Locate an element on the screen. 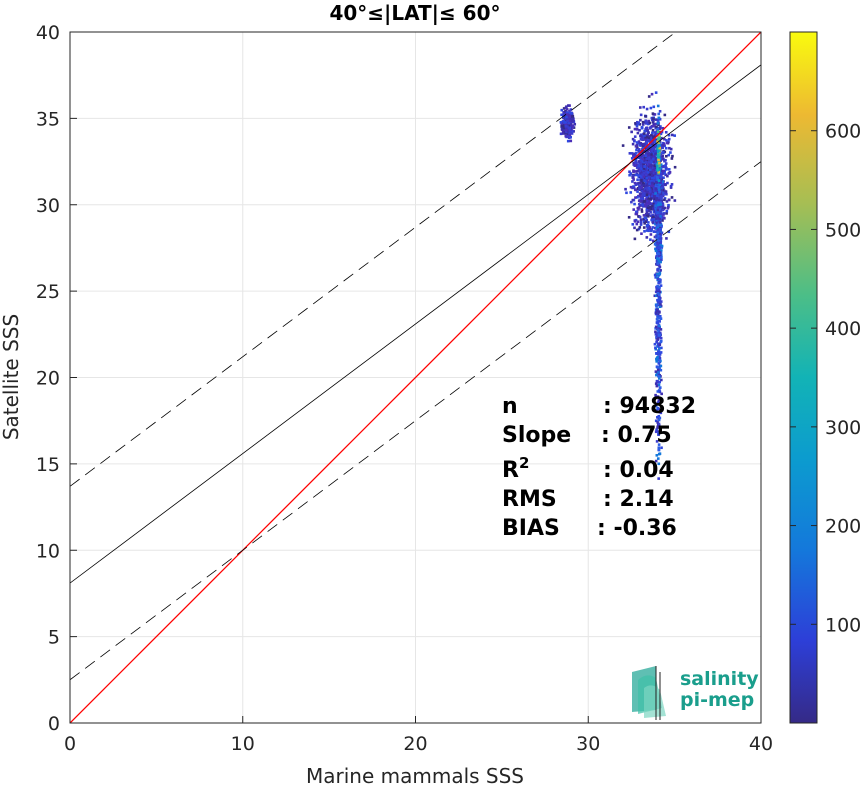 This screenshot has width=865, height=786. y-tick-label: 5 is located at coordinates (54, 638).